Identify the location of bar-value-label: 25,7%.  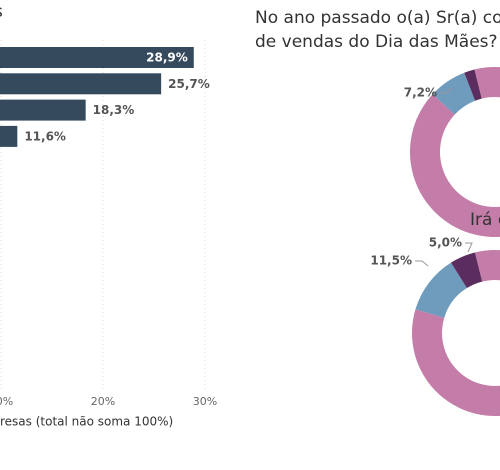
(189, 84).